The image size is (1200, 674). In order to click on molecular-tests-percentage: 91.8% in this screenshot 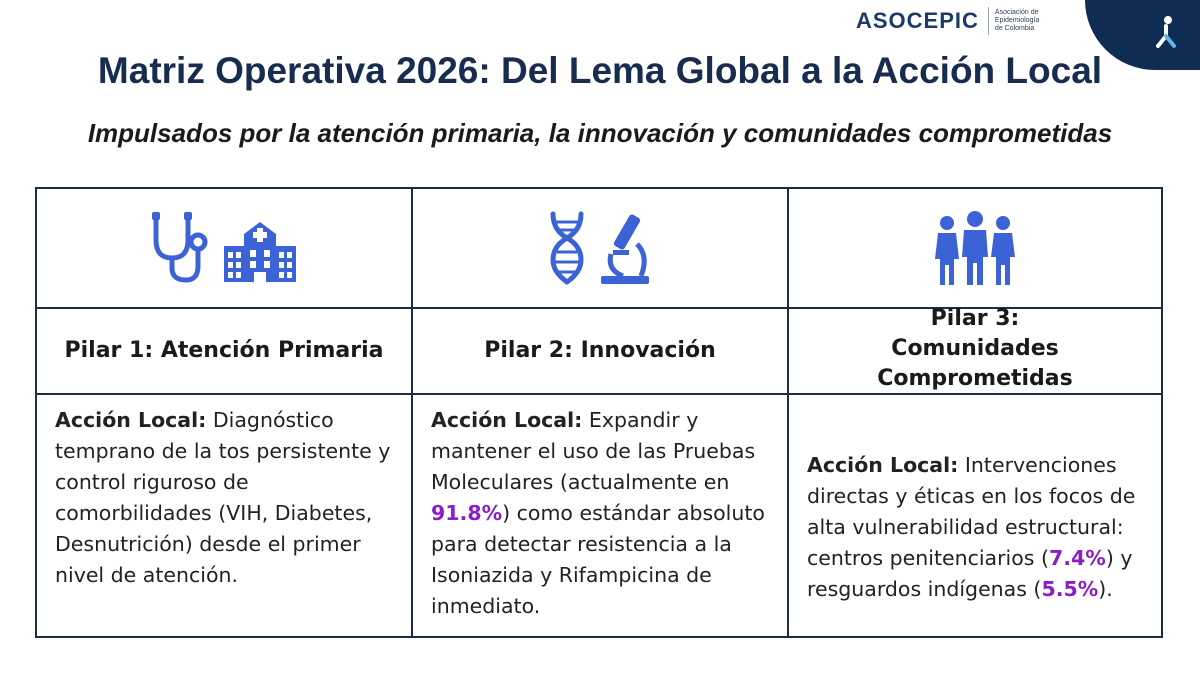, I will do `click(467, 513)`.